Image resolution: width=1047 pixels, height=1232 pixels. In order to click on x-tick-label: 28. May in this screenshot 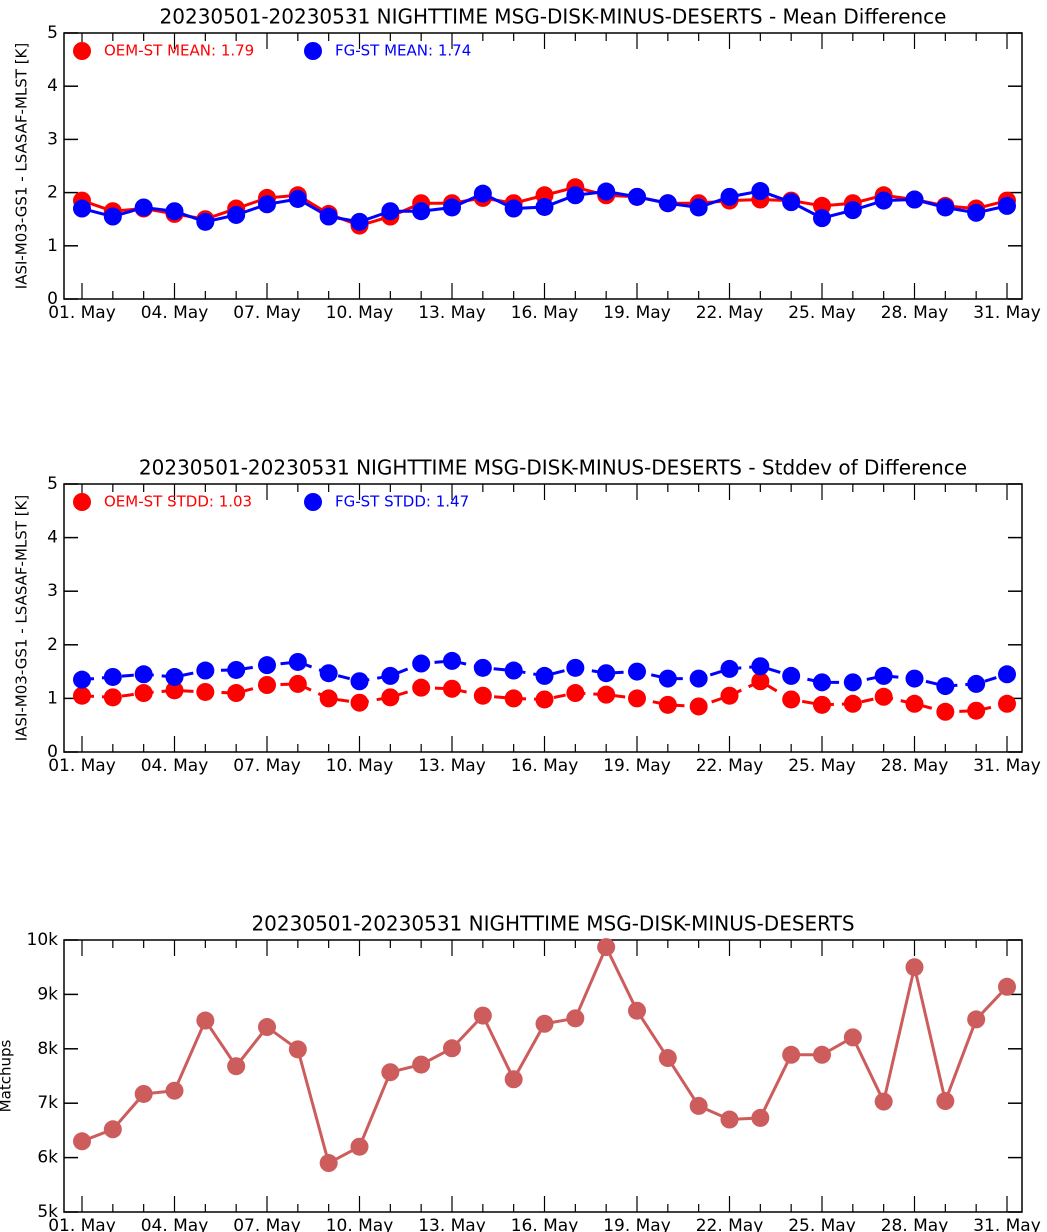, I will do `click(915, 1224)`.